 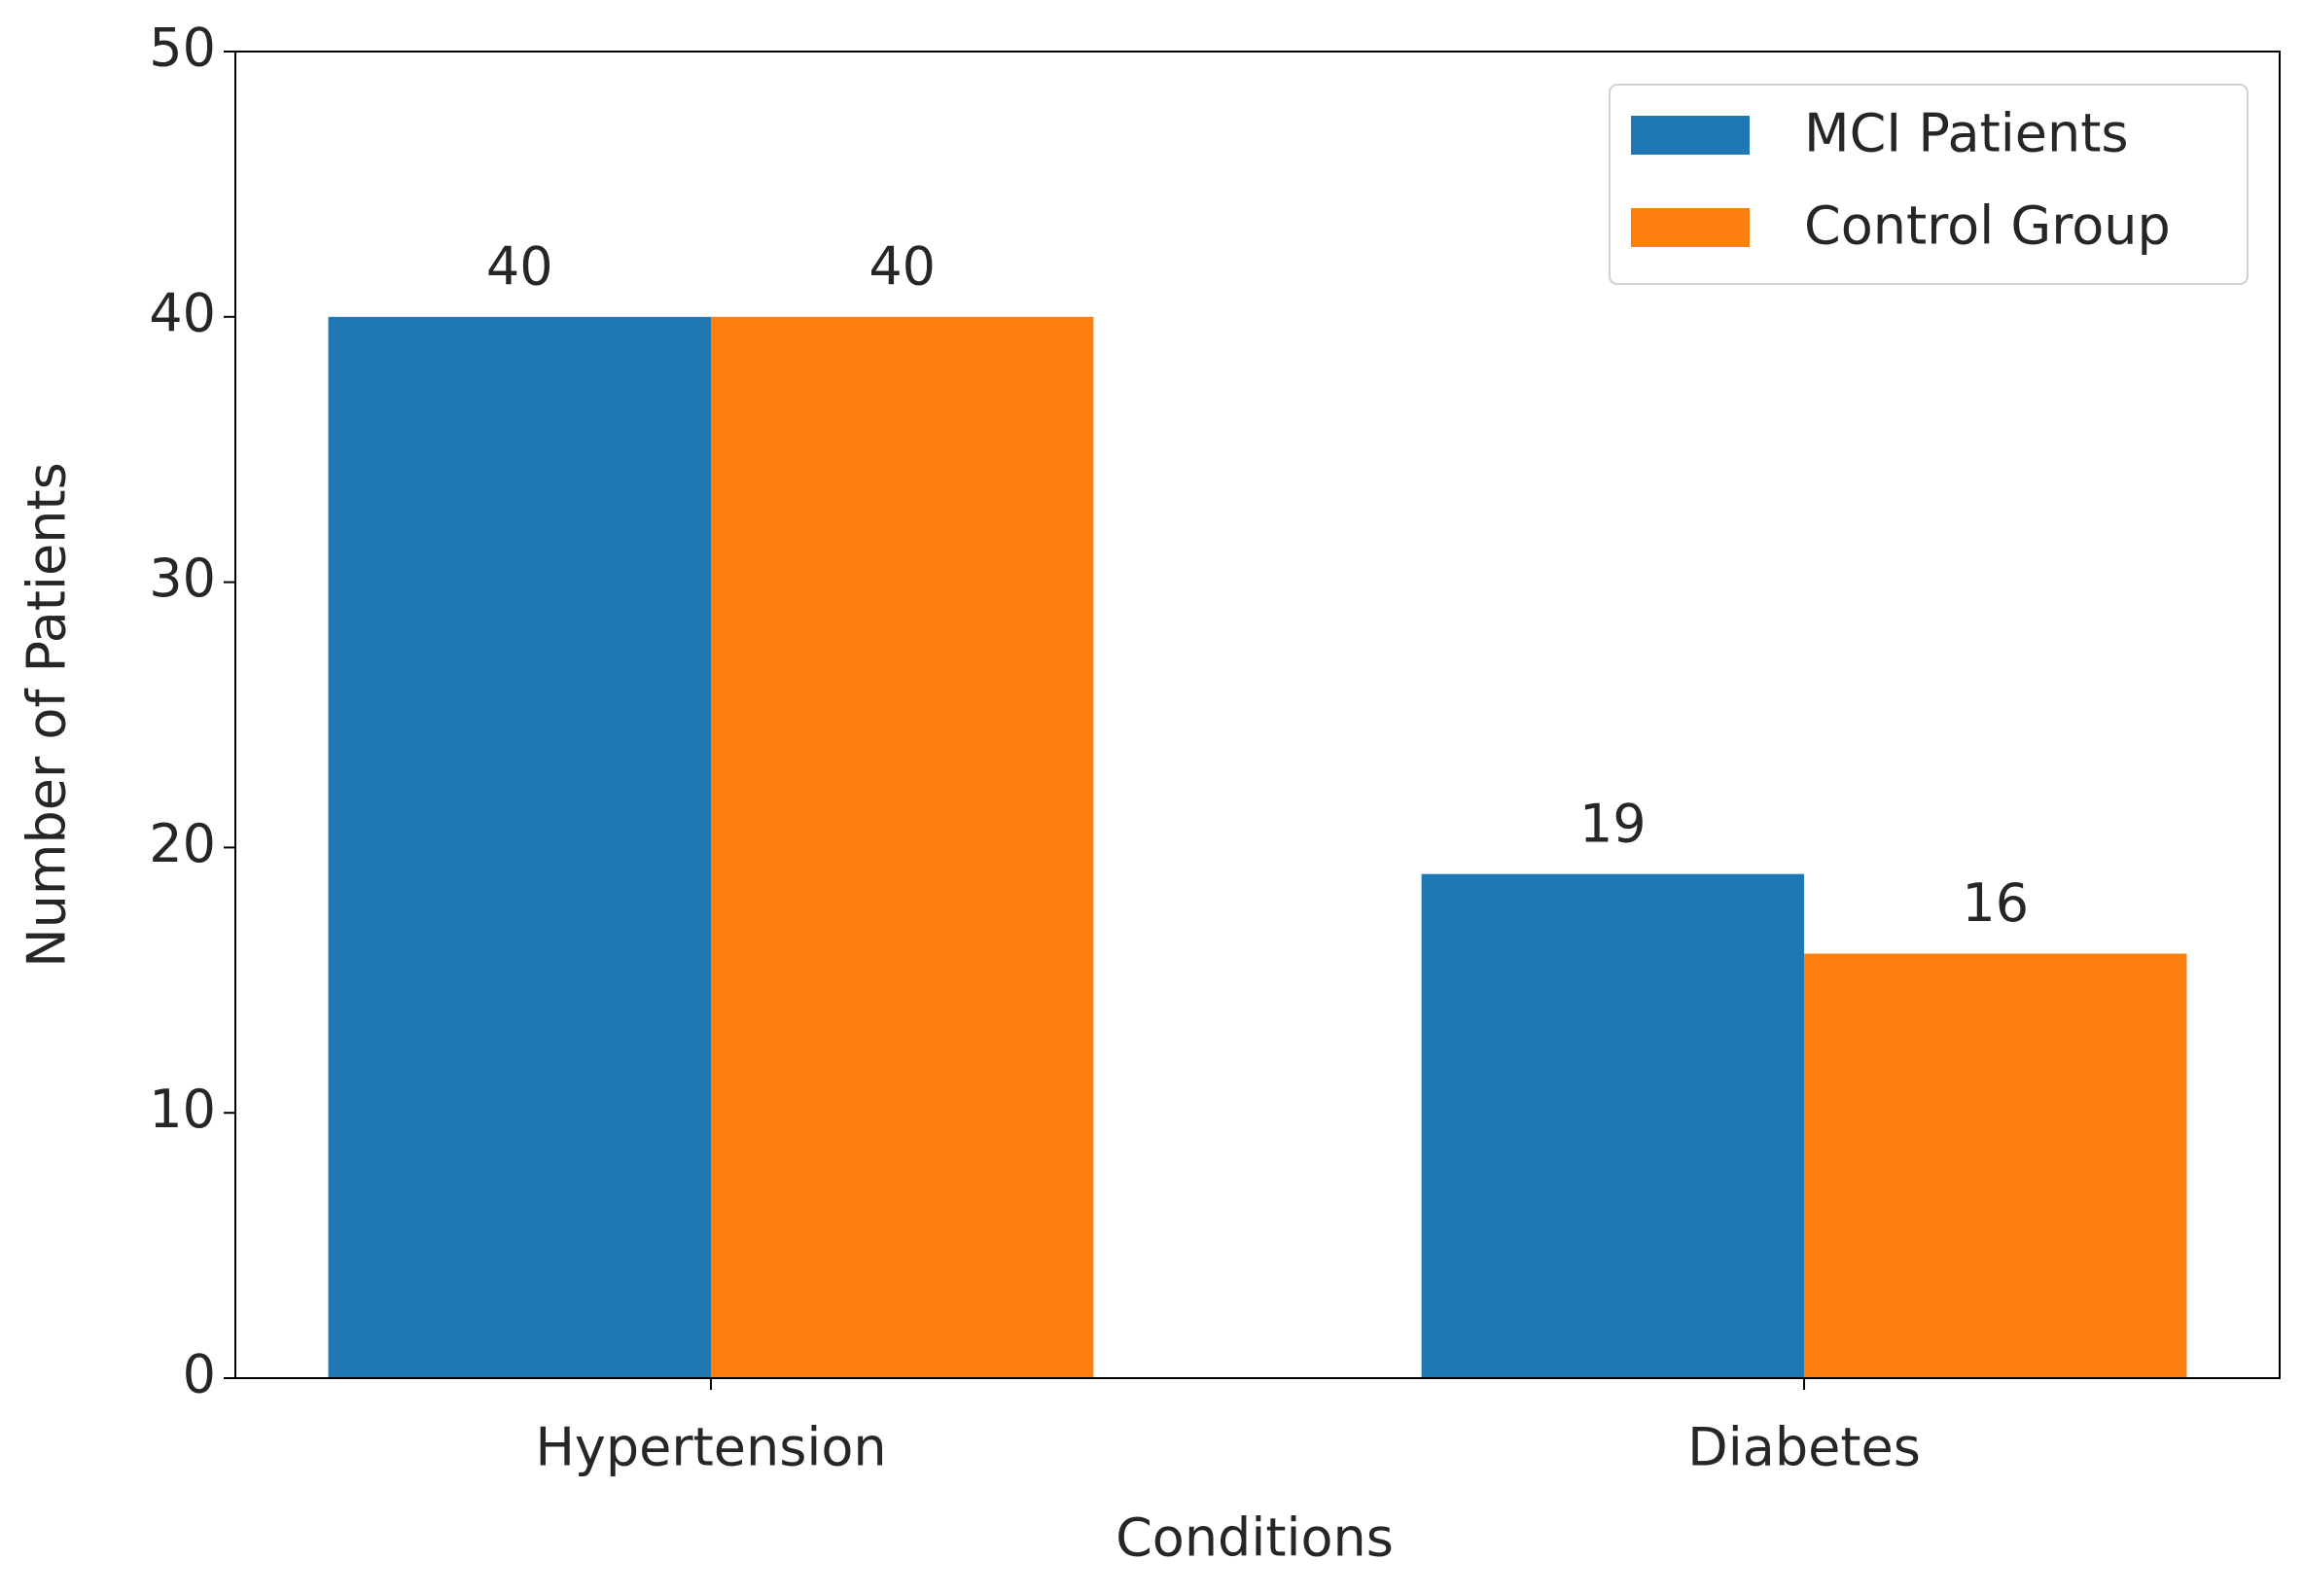 What do you see at coordinates (1966, 133) in the screenshot?
I see `legend-label: MCI Patients` at bounding box center [1966, 133].